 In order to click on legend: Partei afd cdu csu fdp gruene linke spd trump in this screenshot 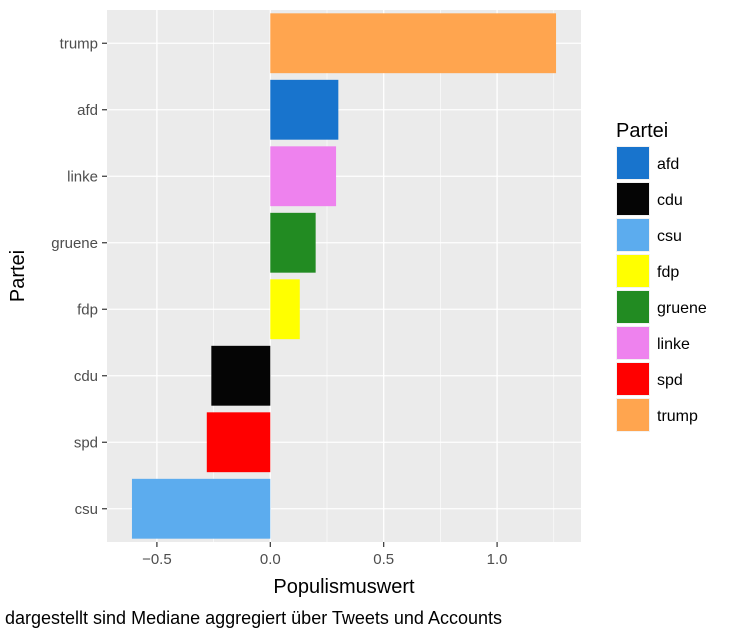, I will do `click(661, 276)`.